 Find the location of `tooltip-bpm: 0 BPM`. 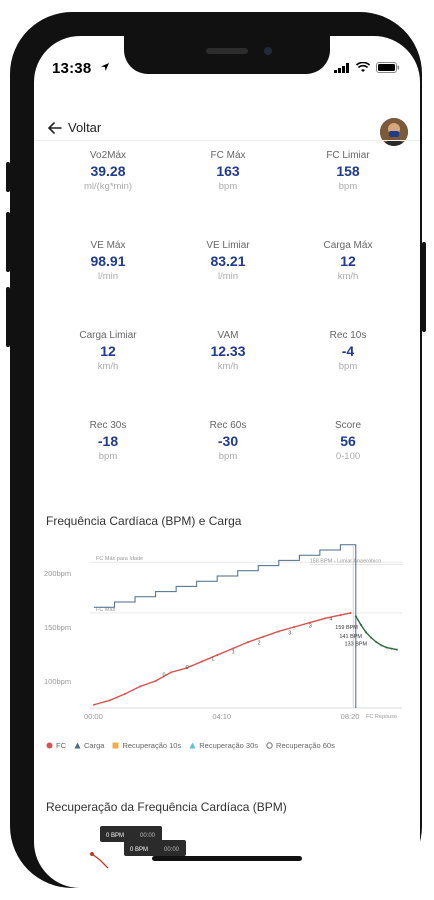

tooltip-bpm: 0 BPM is located at coordinates (115, 836).